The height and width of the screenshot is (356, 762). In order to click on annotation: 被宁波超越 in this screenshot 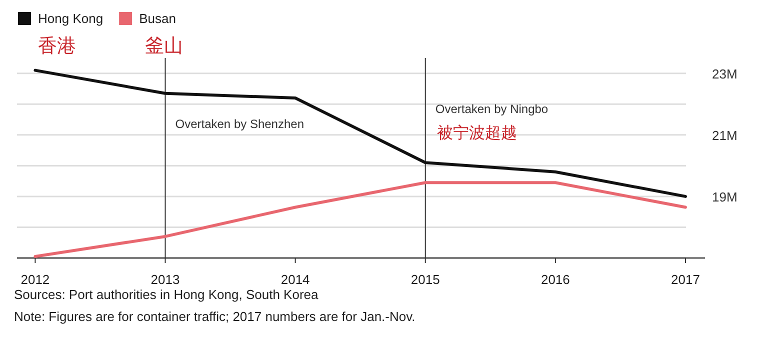, I will do `click(477, 133)`.